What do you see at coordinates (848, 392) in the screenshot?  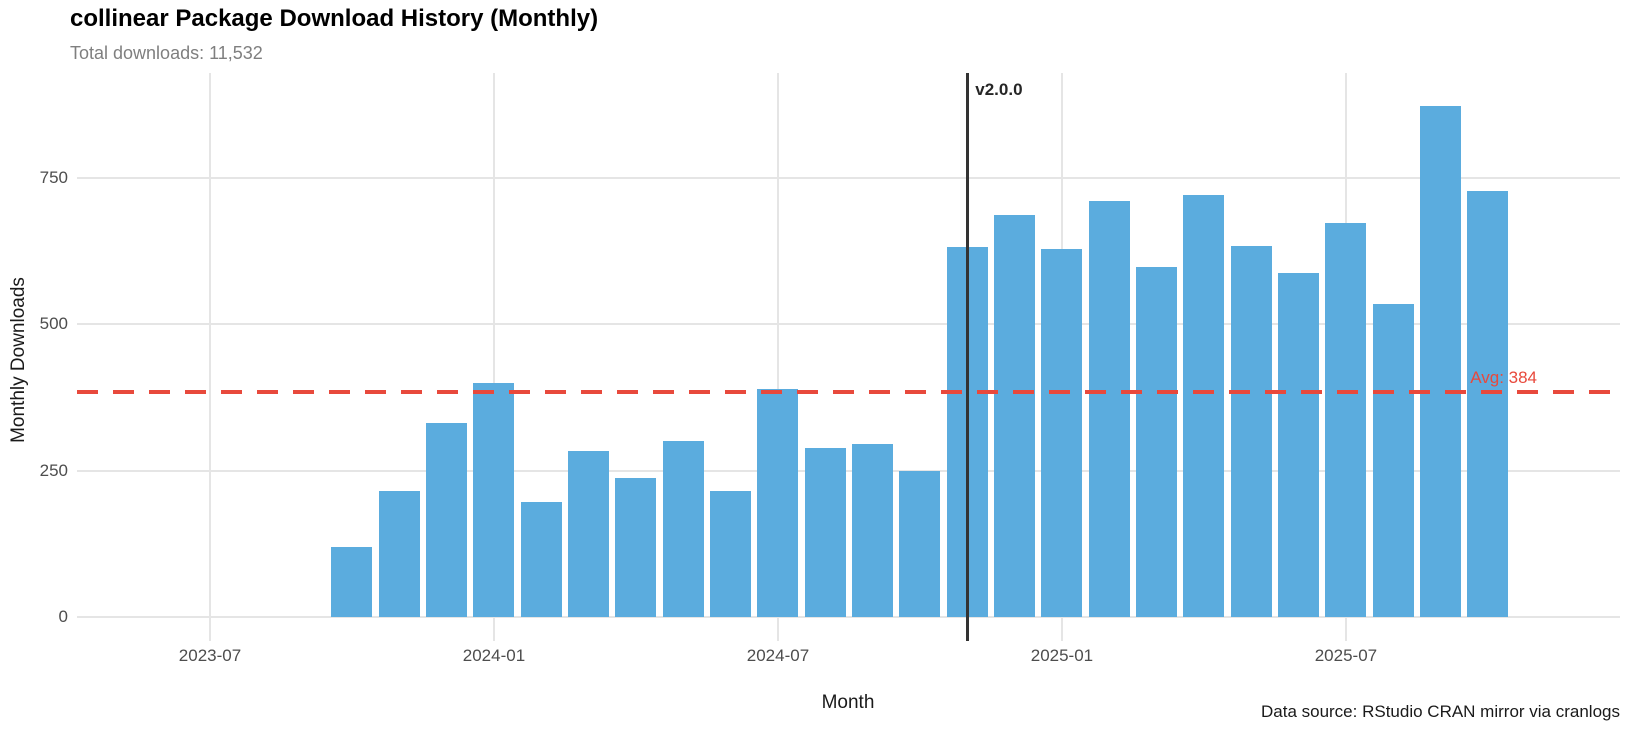 I see `average-line` at bounding box center [848, 392].